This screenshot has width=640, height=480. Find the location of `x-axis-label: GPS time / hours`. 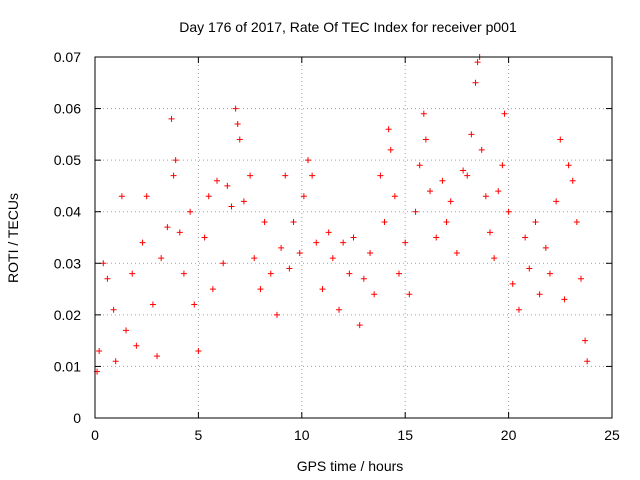

x-axis-label: GPS time / hours is located at coordinates (350, 466).